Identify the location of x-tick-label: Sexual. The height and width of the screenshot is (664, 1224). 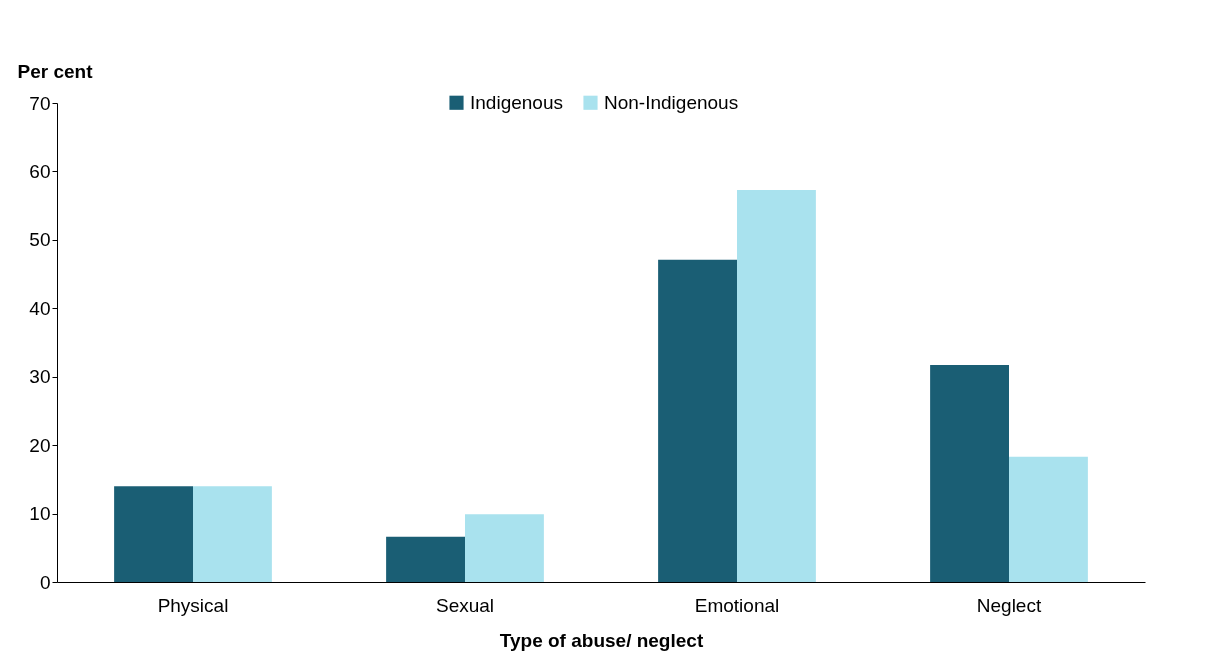
(465, 605).